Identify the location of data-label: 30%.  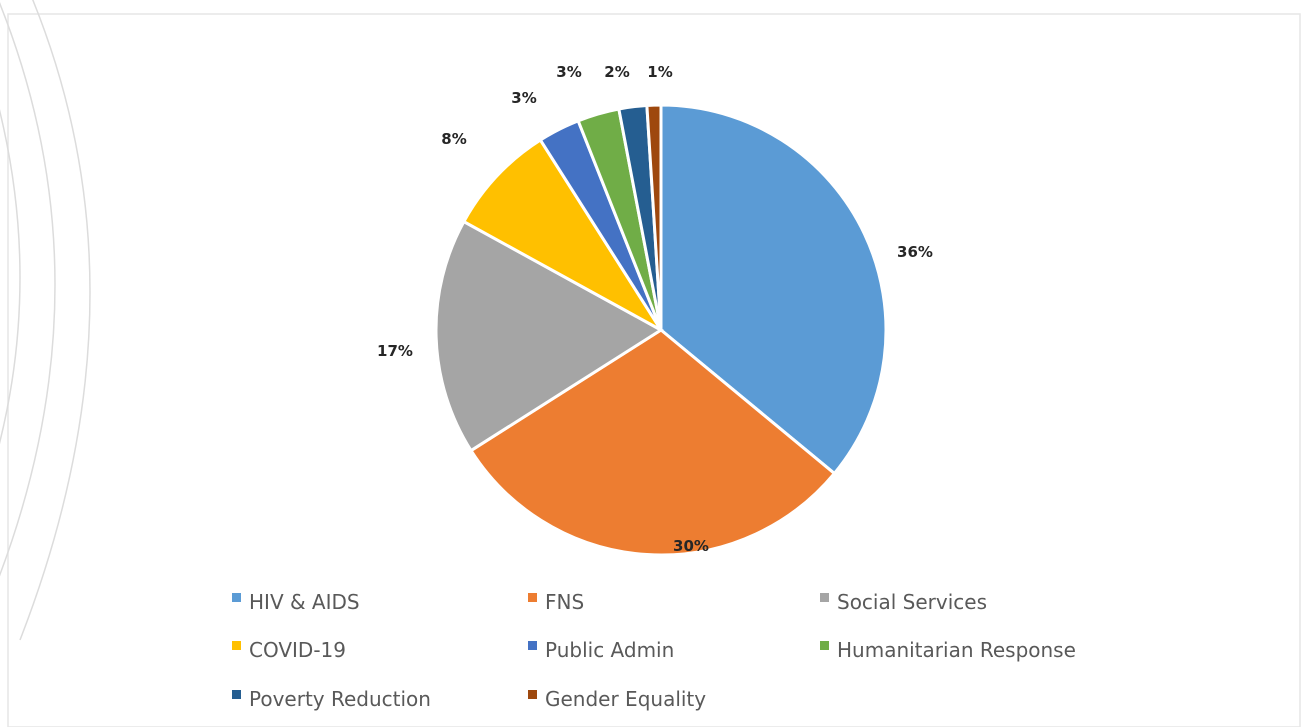
(691, 546).